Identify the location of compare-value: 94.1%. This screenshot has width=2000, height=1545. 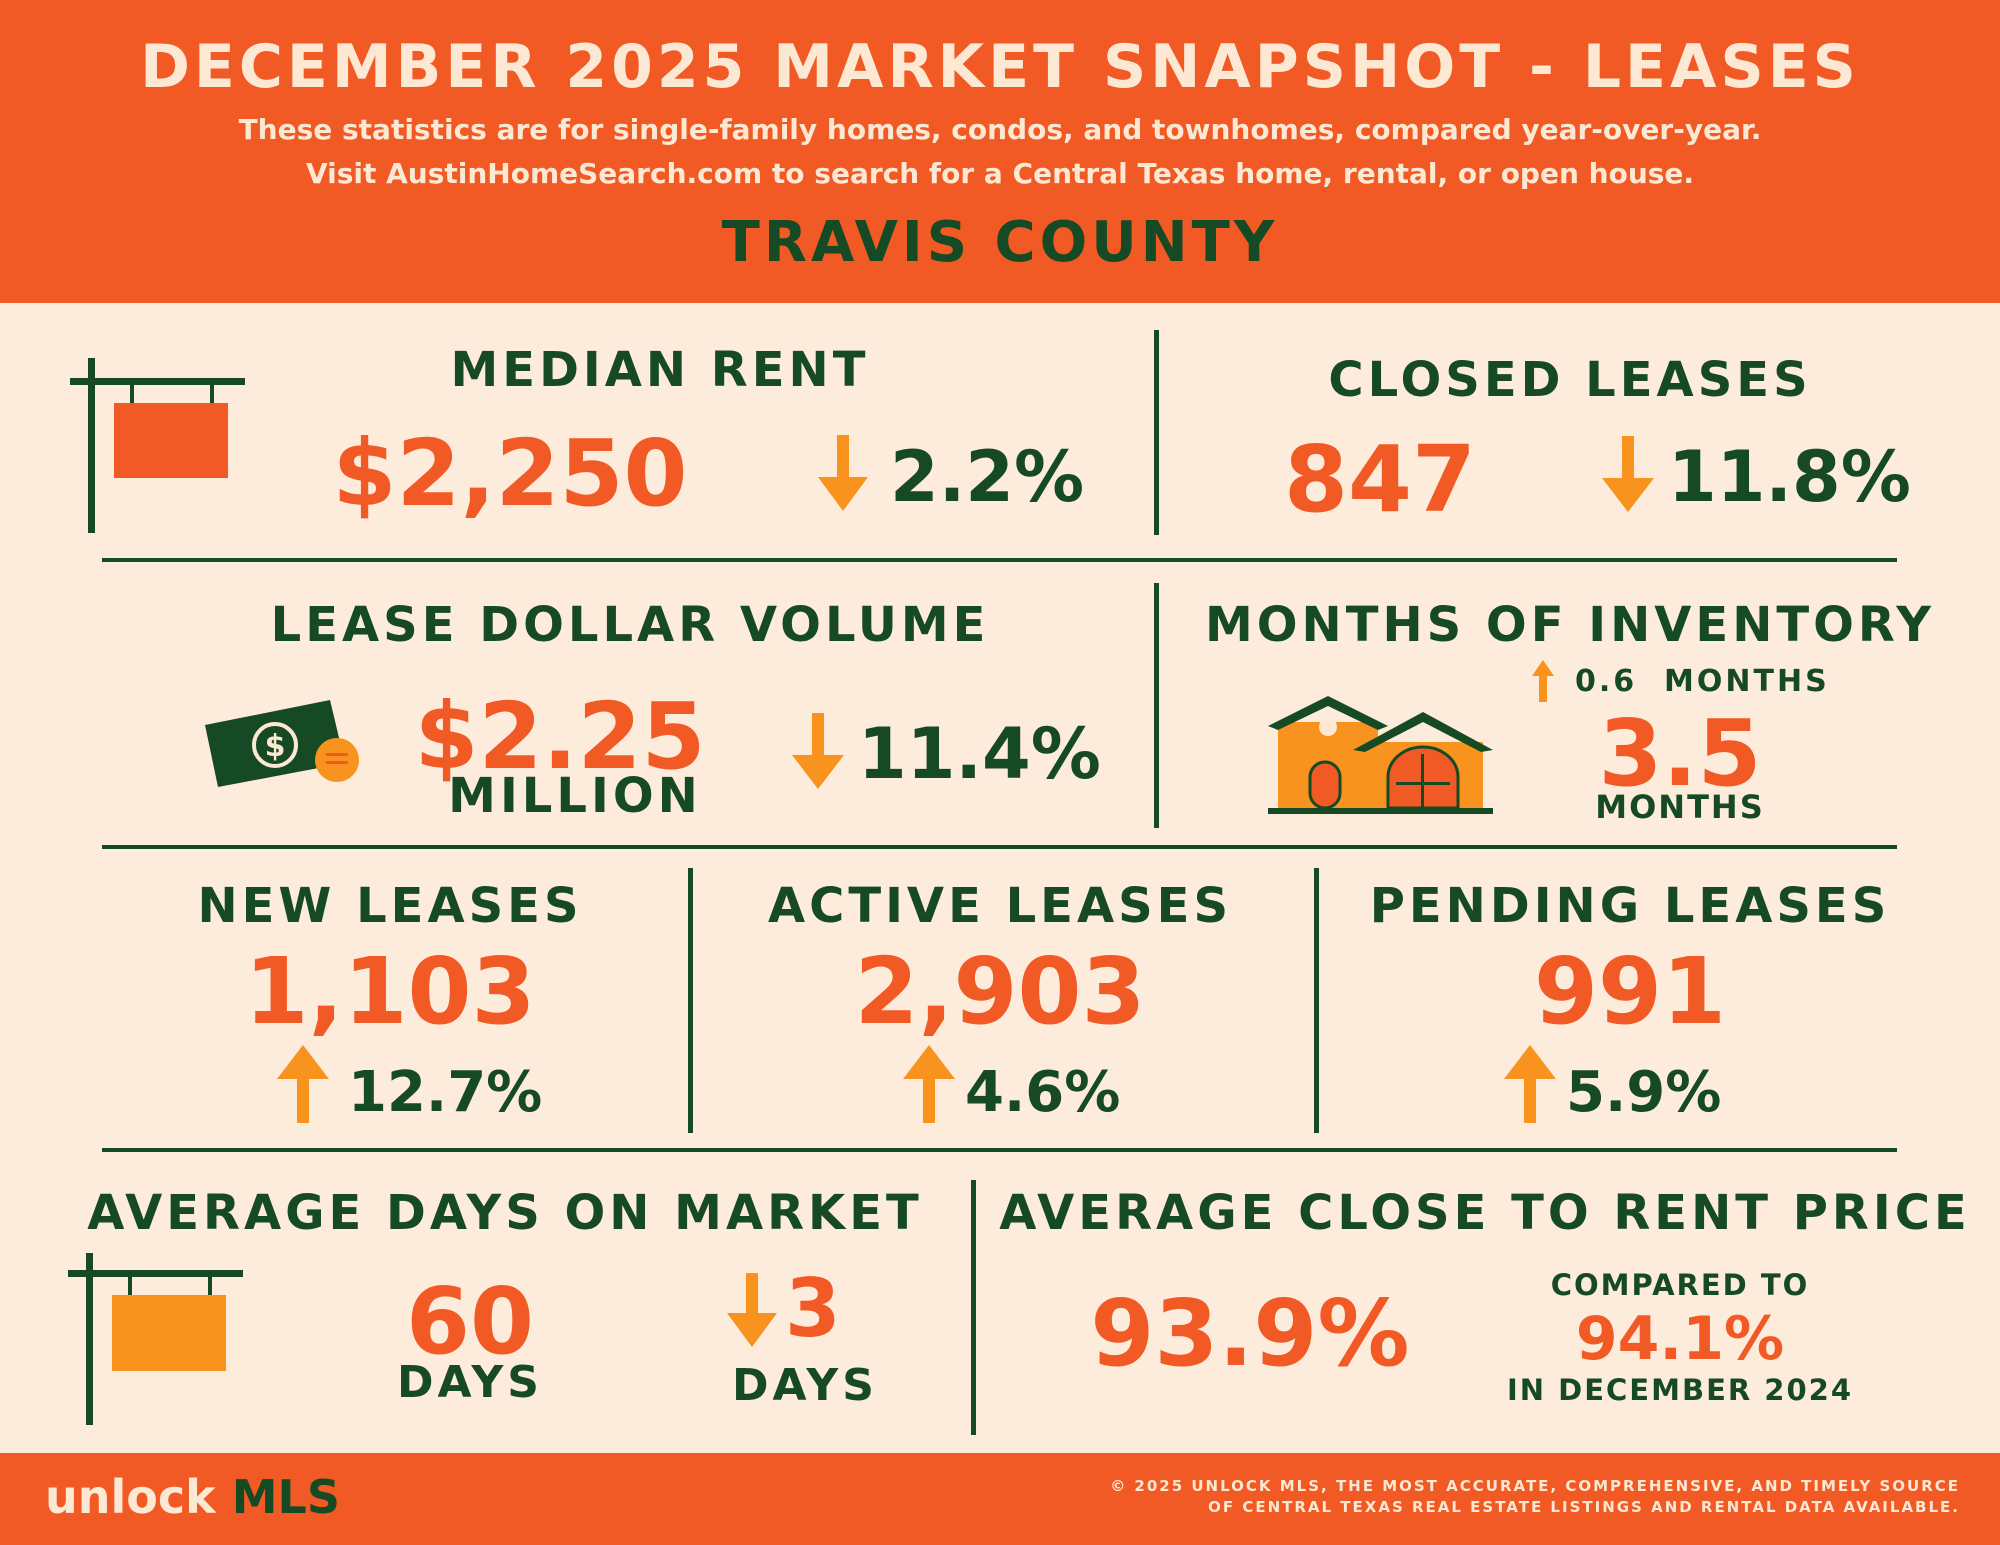
(1680, 1339).